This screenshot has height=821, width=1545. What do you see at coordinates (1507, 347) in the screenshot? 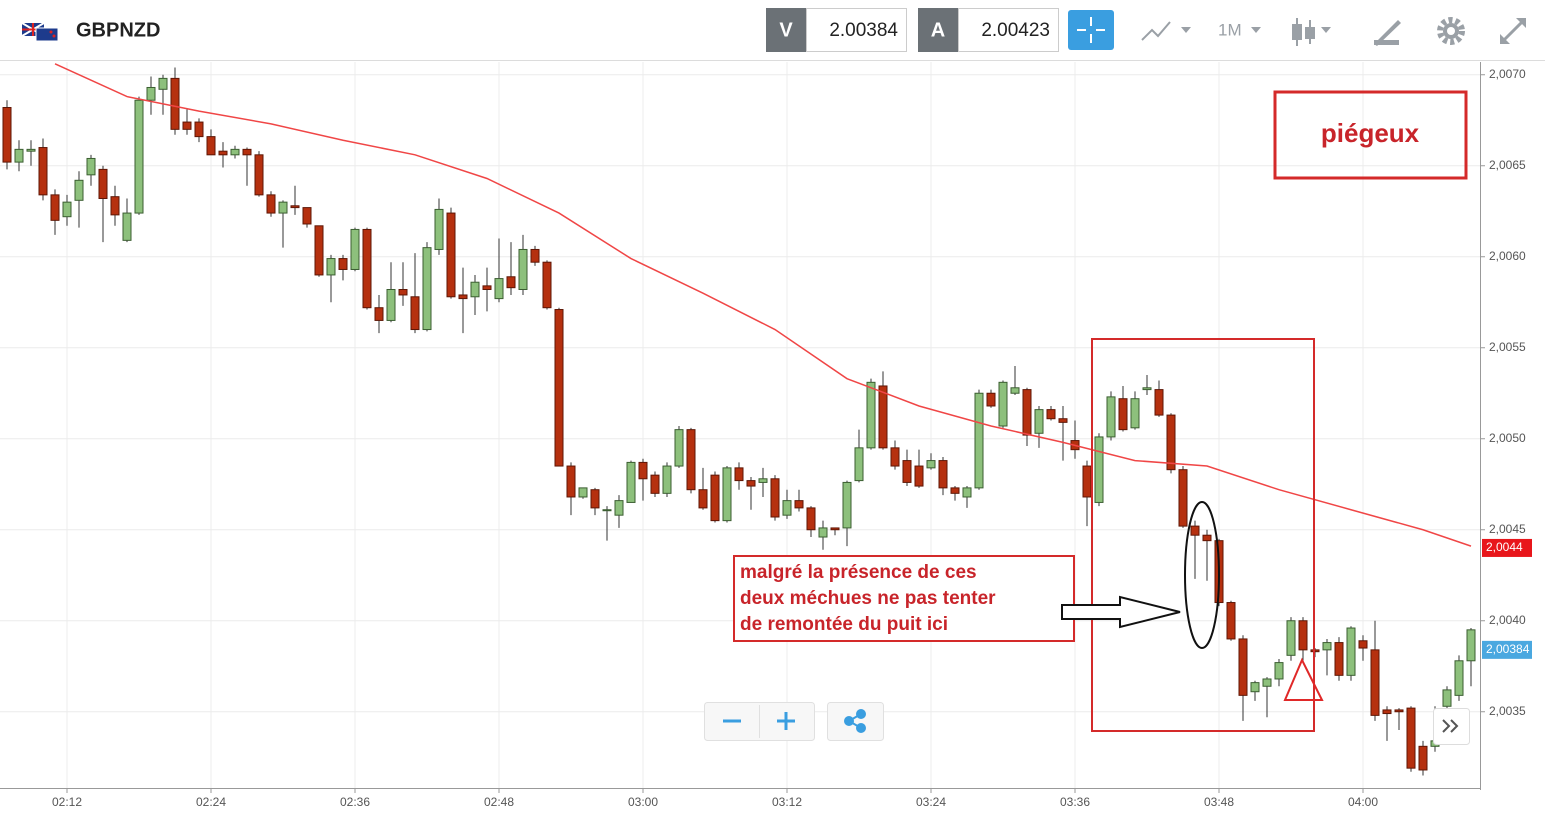
I see `y-tick-label: 2,0055` at bounding box center [1507, 347].